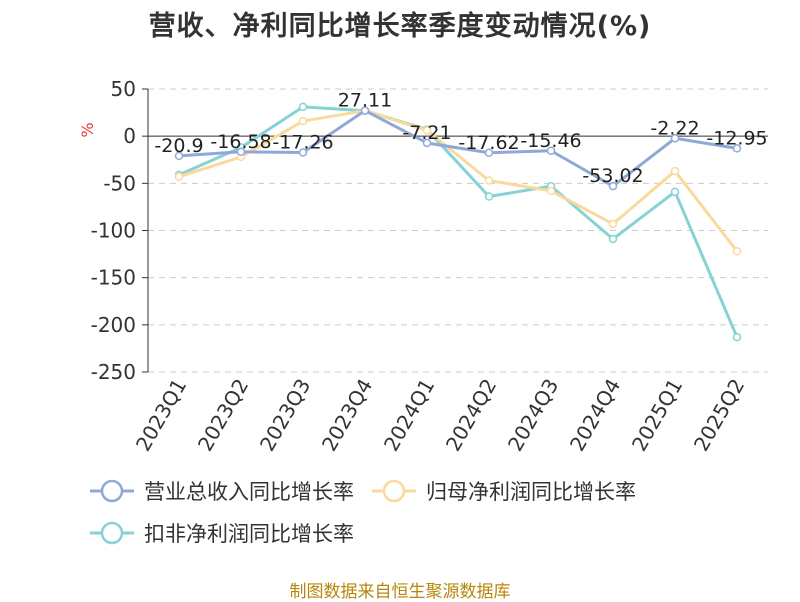 The height and width of the screenshot is (602, 800). What do you see at coordinates (285, 415) in the screenshot?
I see `x-tick-label: 2023Q3` at bounding box center [285, 415].